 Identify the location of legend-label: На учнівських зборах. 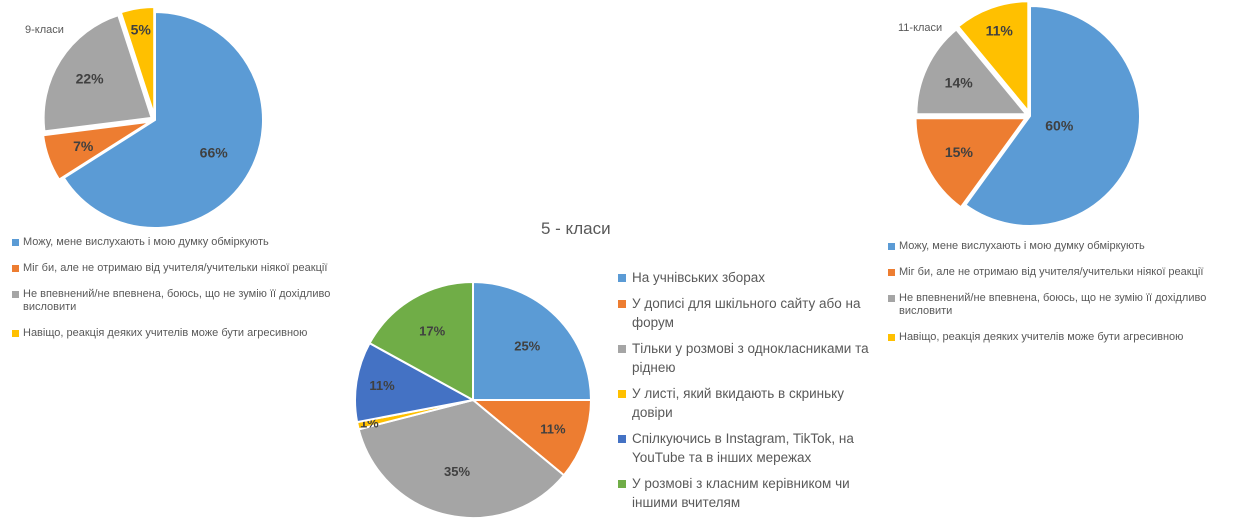
(699, 277).